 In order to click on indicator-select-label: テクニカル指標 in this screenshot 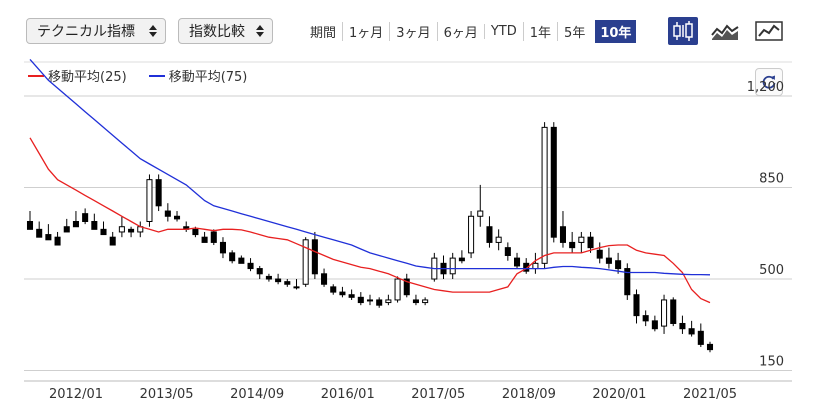, I will do `click(86, 32)`.